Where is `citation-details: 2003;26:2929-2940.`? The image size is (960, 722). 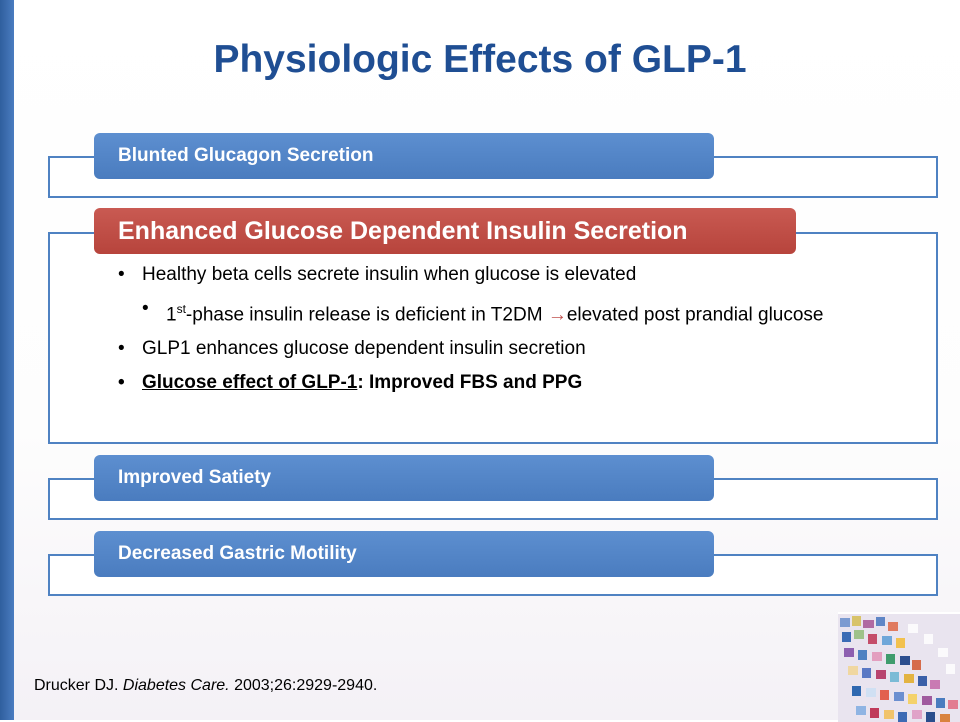 citation-details: 2003;26:2929-2940. is located at coordinates (303, 685).